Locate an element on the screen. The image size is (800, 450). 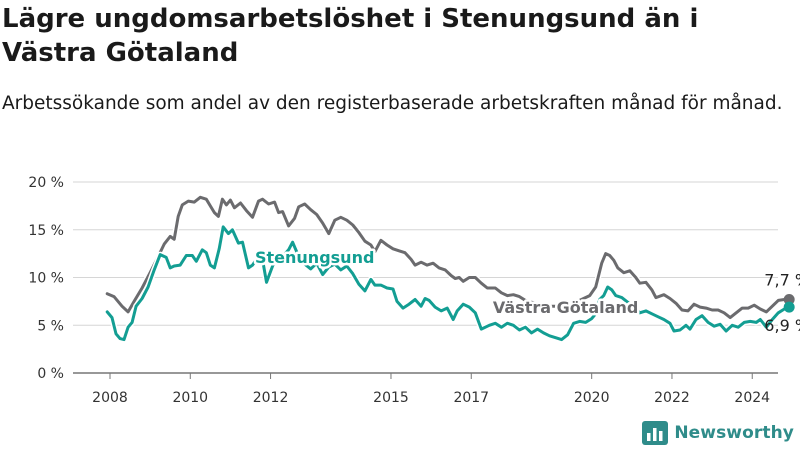
end-label-stenungsund: 6,9 % is located at coordinates (782, 325).